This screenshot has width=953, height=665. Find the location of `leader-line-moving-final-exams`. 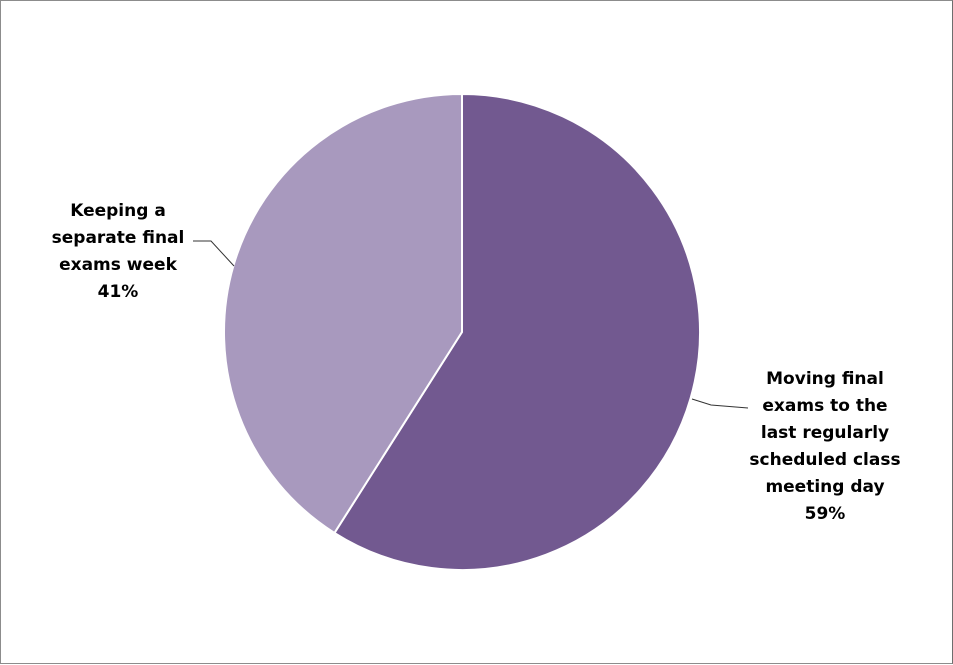

leader-line-moving-final-exams is located at coordinates (720, 403).